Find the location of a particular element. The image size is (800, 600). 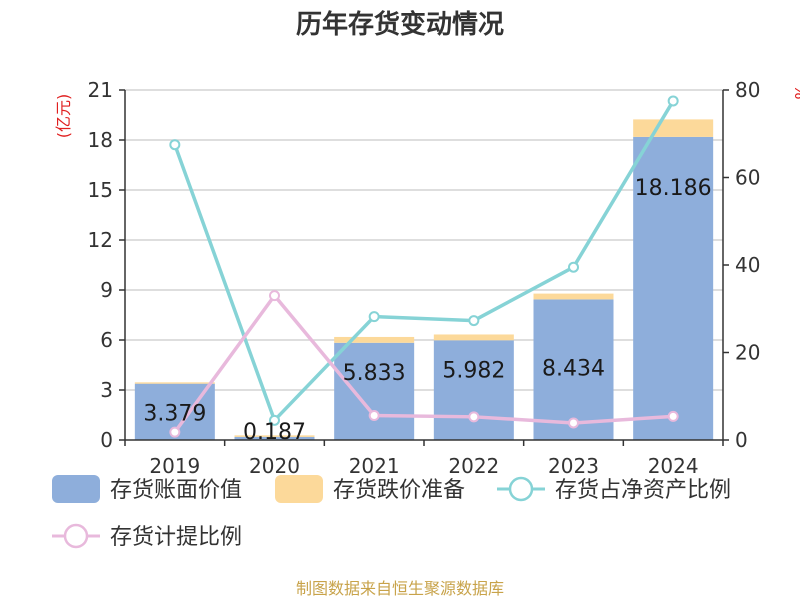

left-tick-label: 6 is located at coordinates (106, 340).